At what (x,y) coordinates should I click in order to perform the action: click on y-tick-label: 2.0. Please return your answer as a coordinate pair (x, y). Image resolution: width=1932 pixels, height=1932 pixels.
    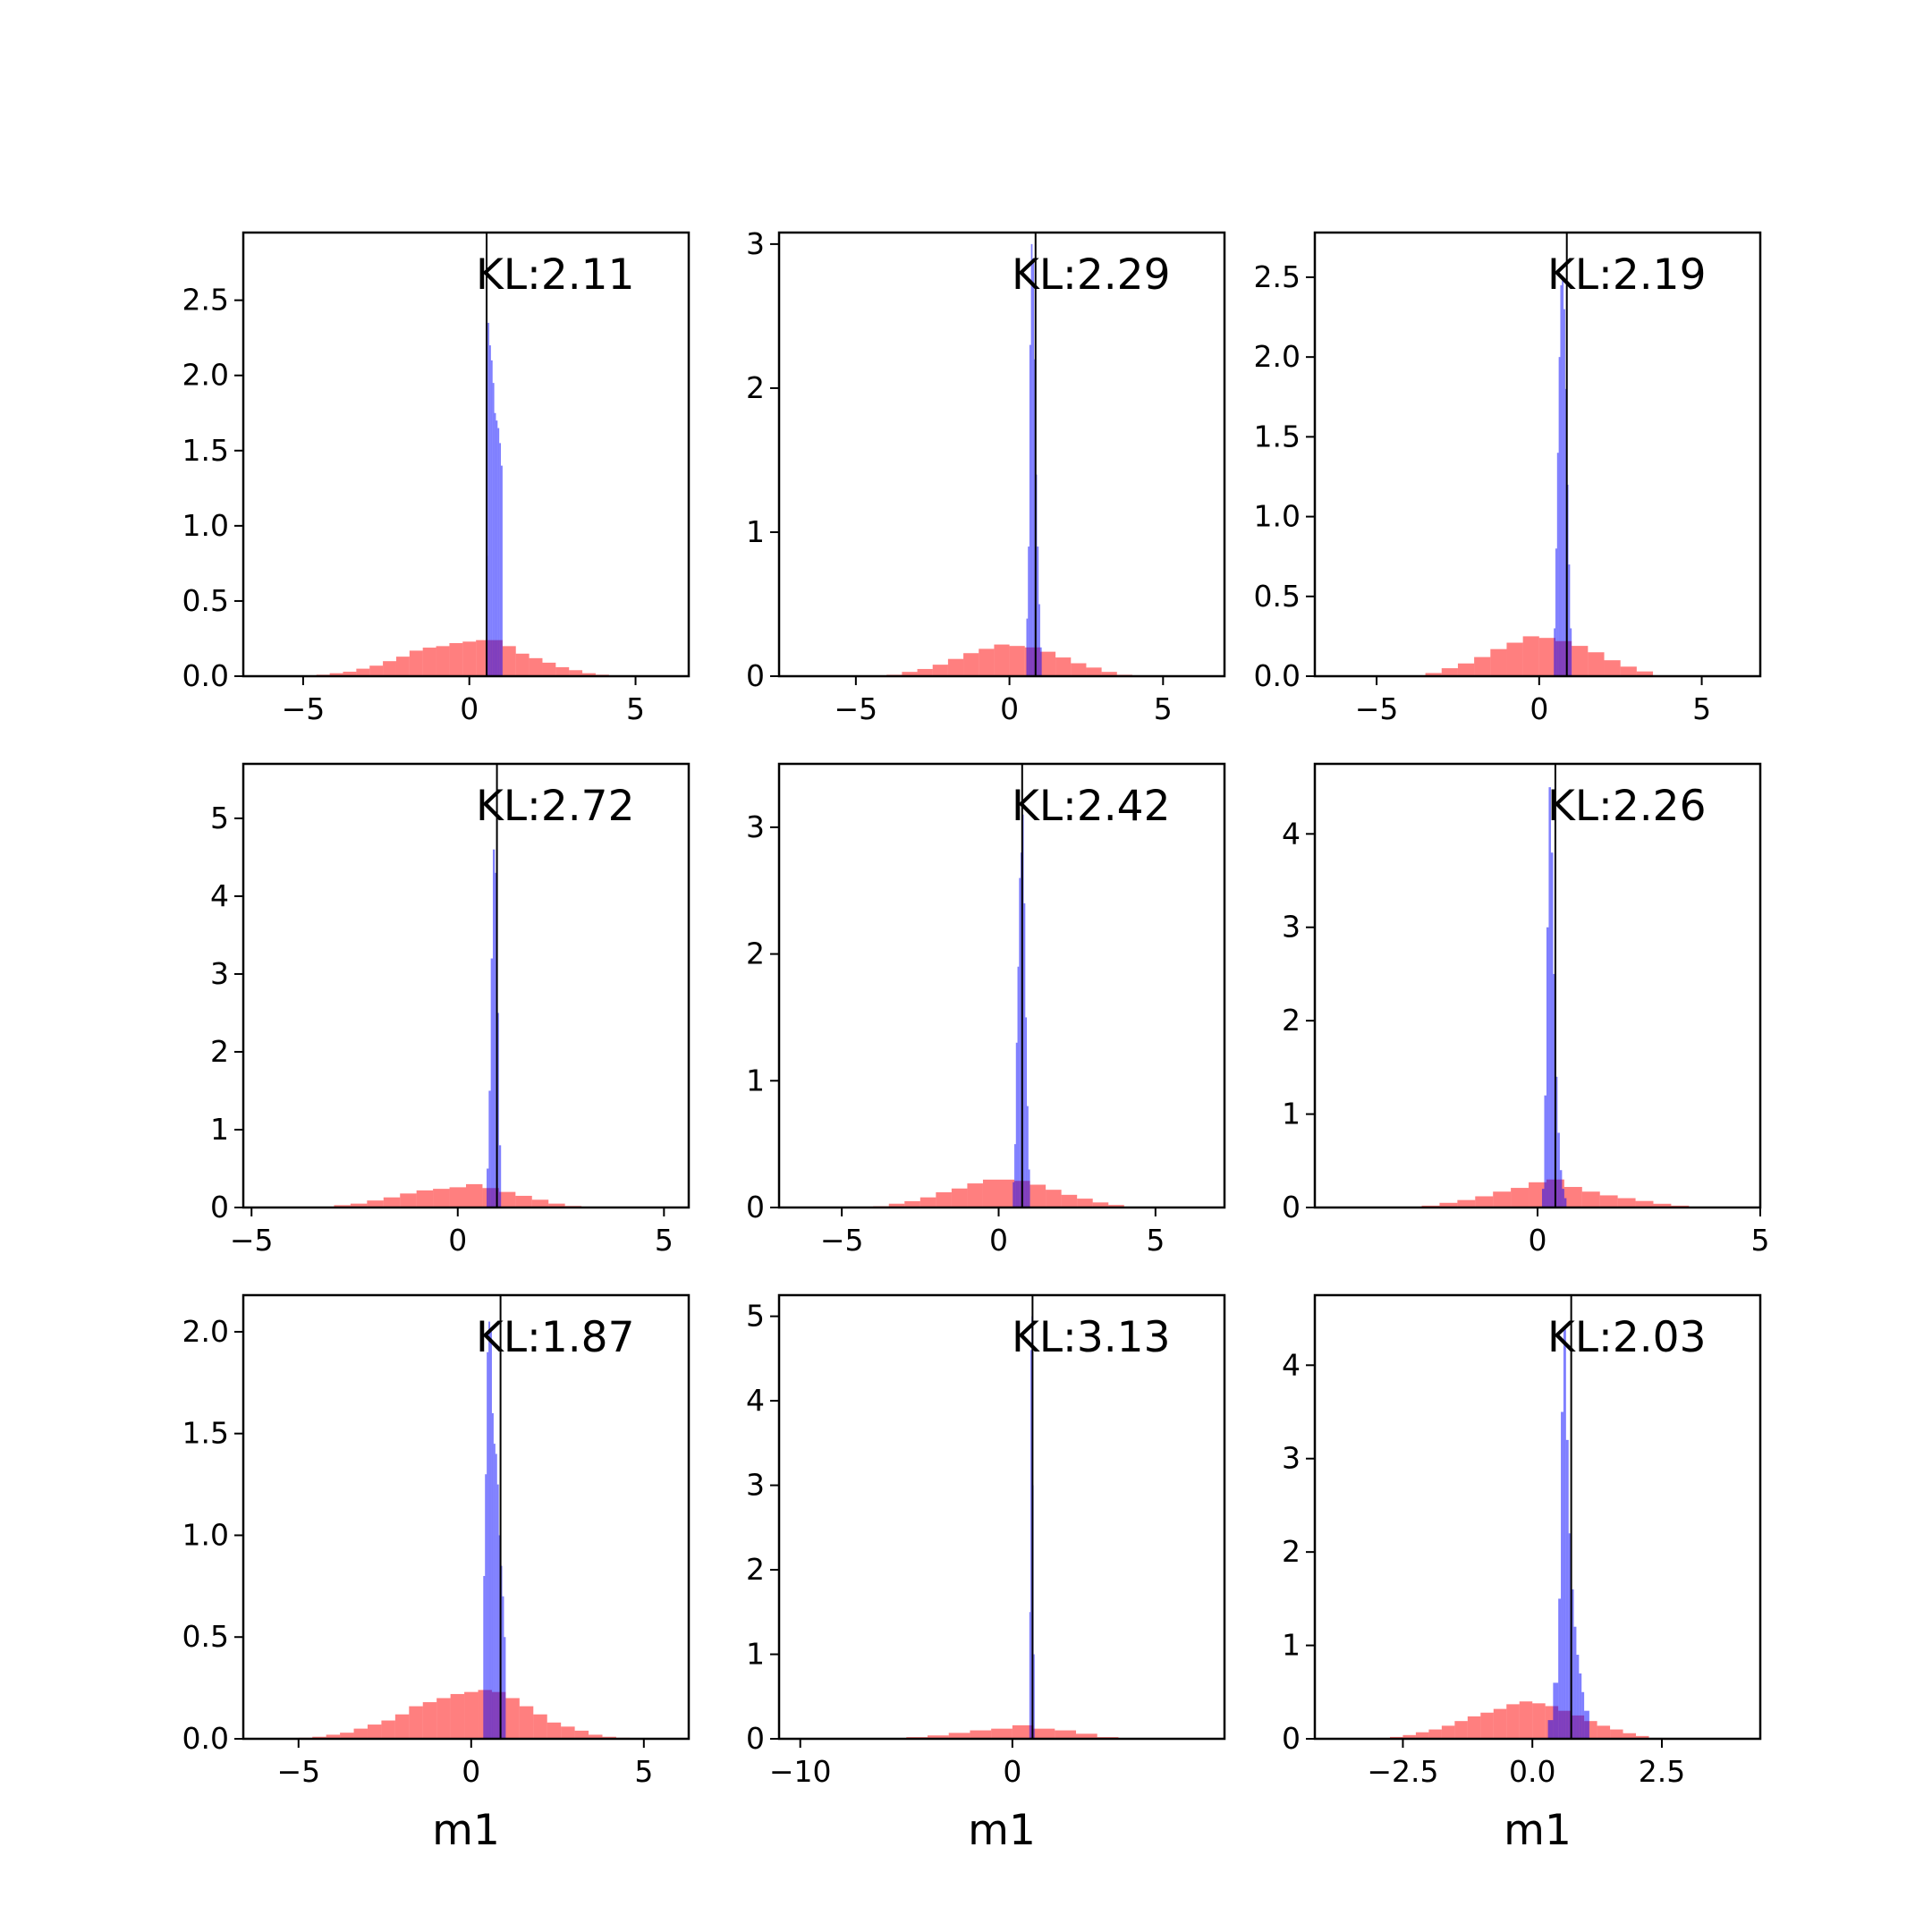
    Looking at the image, I should click on (1277, 356).